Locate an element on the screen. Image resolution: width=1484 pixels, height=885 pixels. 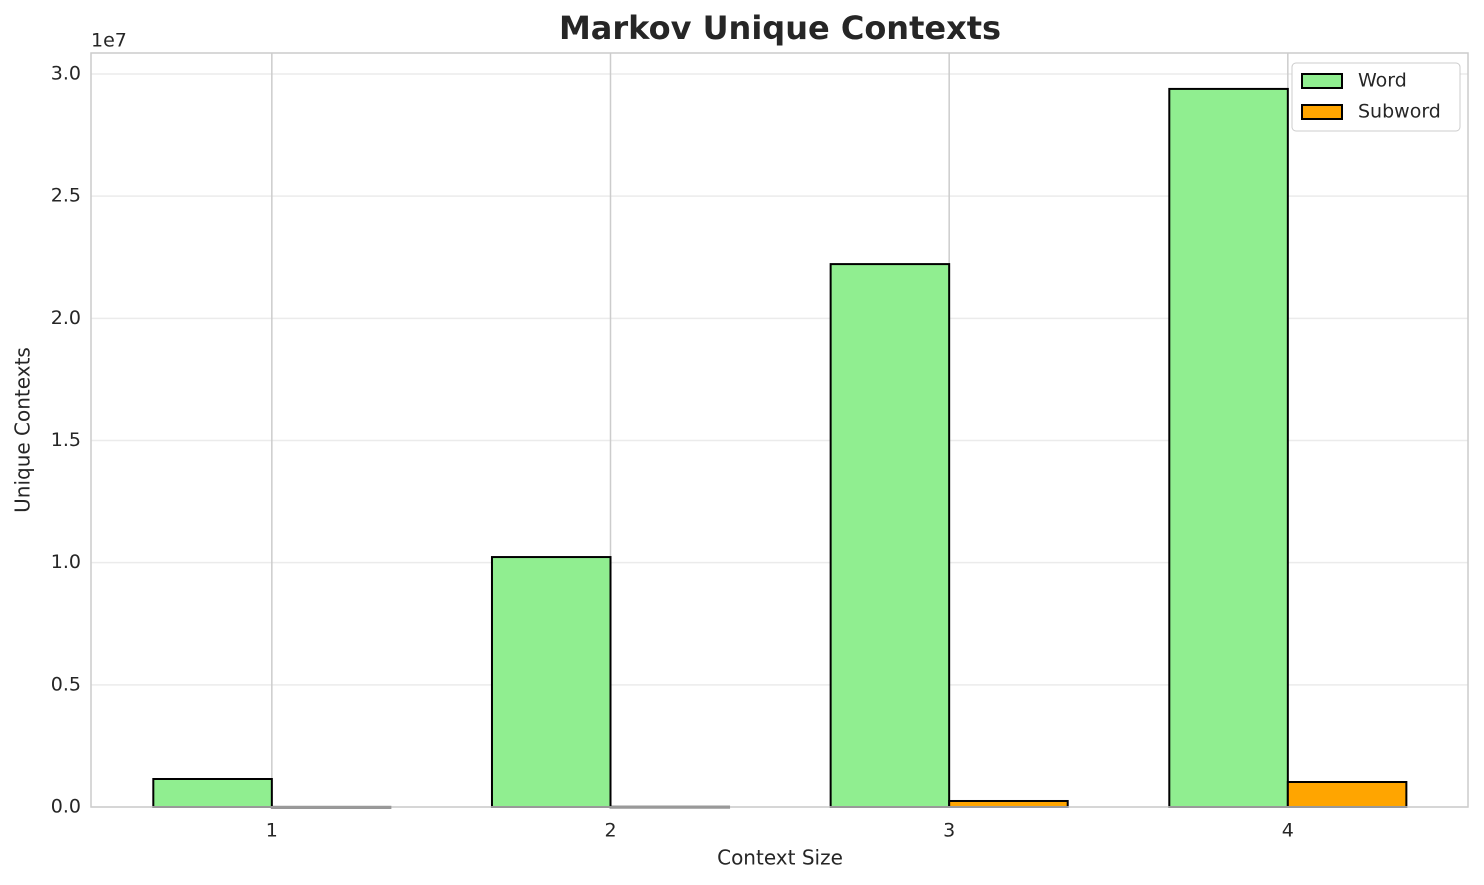
x-tick-label: 2 is located at coordinates (610, 831).